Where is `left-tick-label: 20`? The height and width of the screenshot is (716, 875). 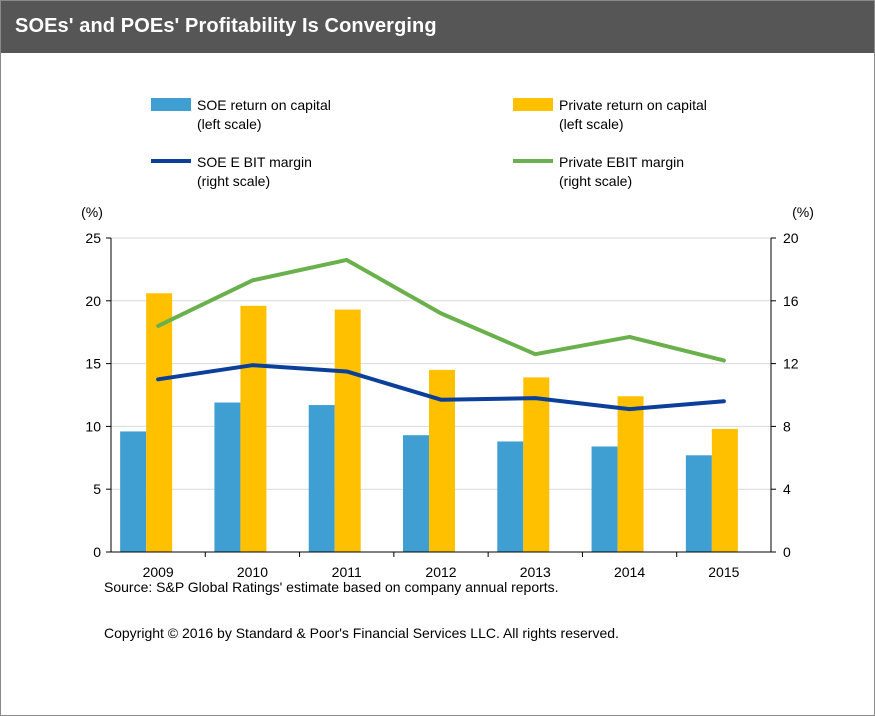
left-tick-label: 20 is located at coordinates (93, 301).